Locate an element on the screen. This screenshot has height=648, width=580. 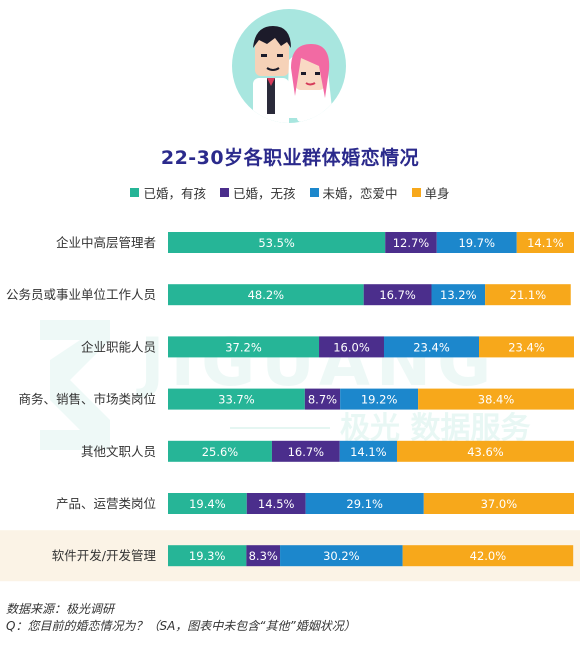
chart-title: 22-30岁各职业群体婚恋情况 is located at coordinates (290, 158).